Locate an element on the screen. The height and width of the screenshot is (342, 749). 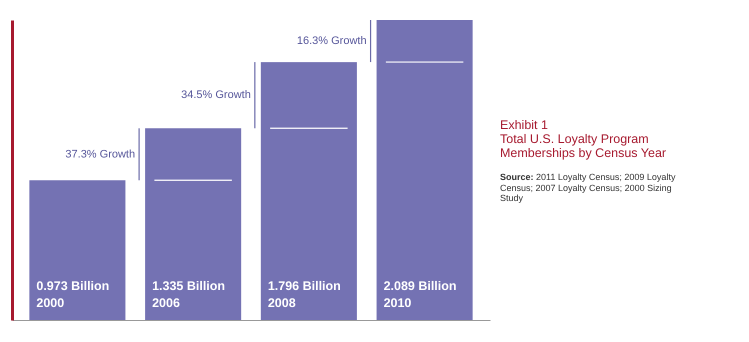
data-label: 1.335 Billion is located at coordinates (189, 286).